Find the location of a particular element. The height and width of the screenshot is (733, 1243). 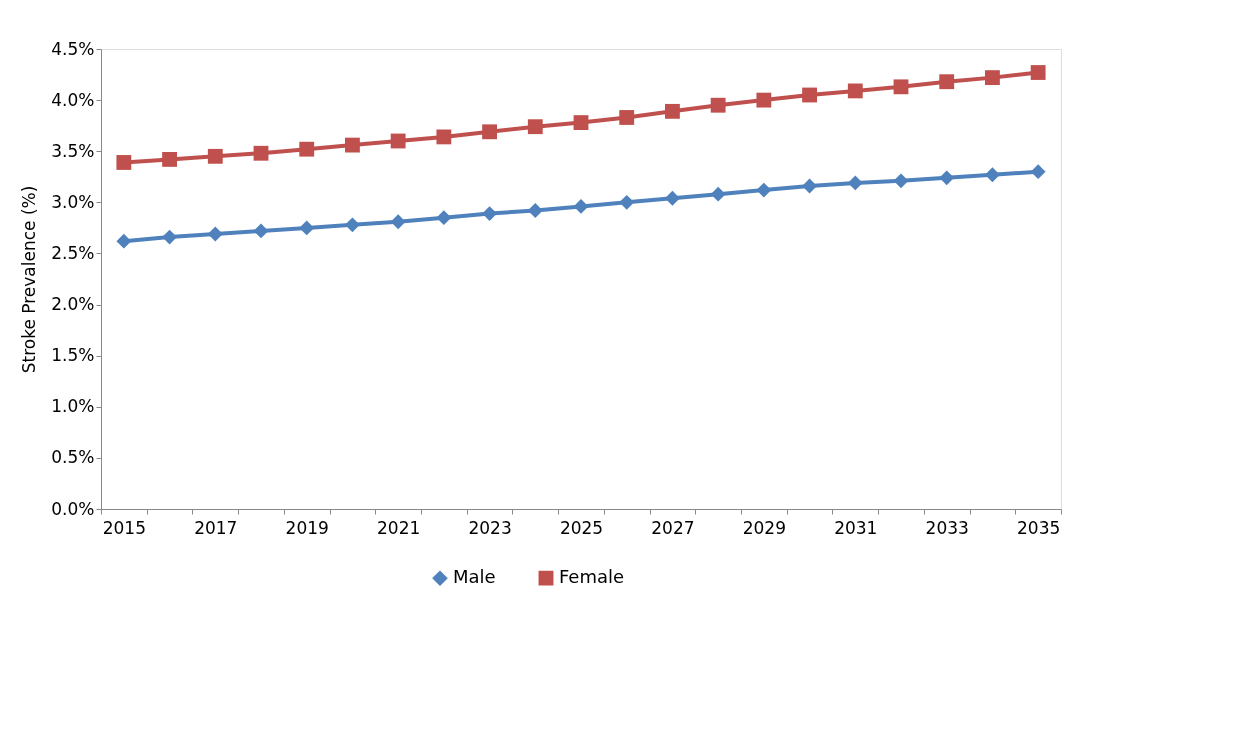

legend-label: Female is located at coordinates (592, 577).